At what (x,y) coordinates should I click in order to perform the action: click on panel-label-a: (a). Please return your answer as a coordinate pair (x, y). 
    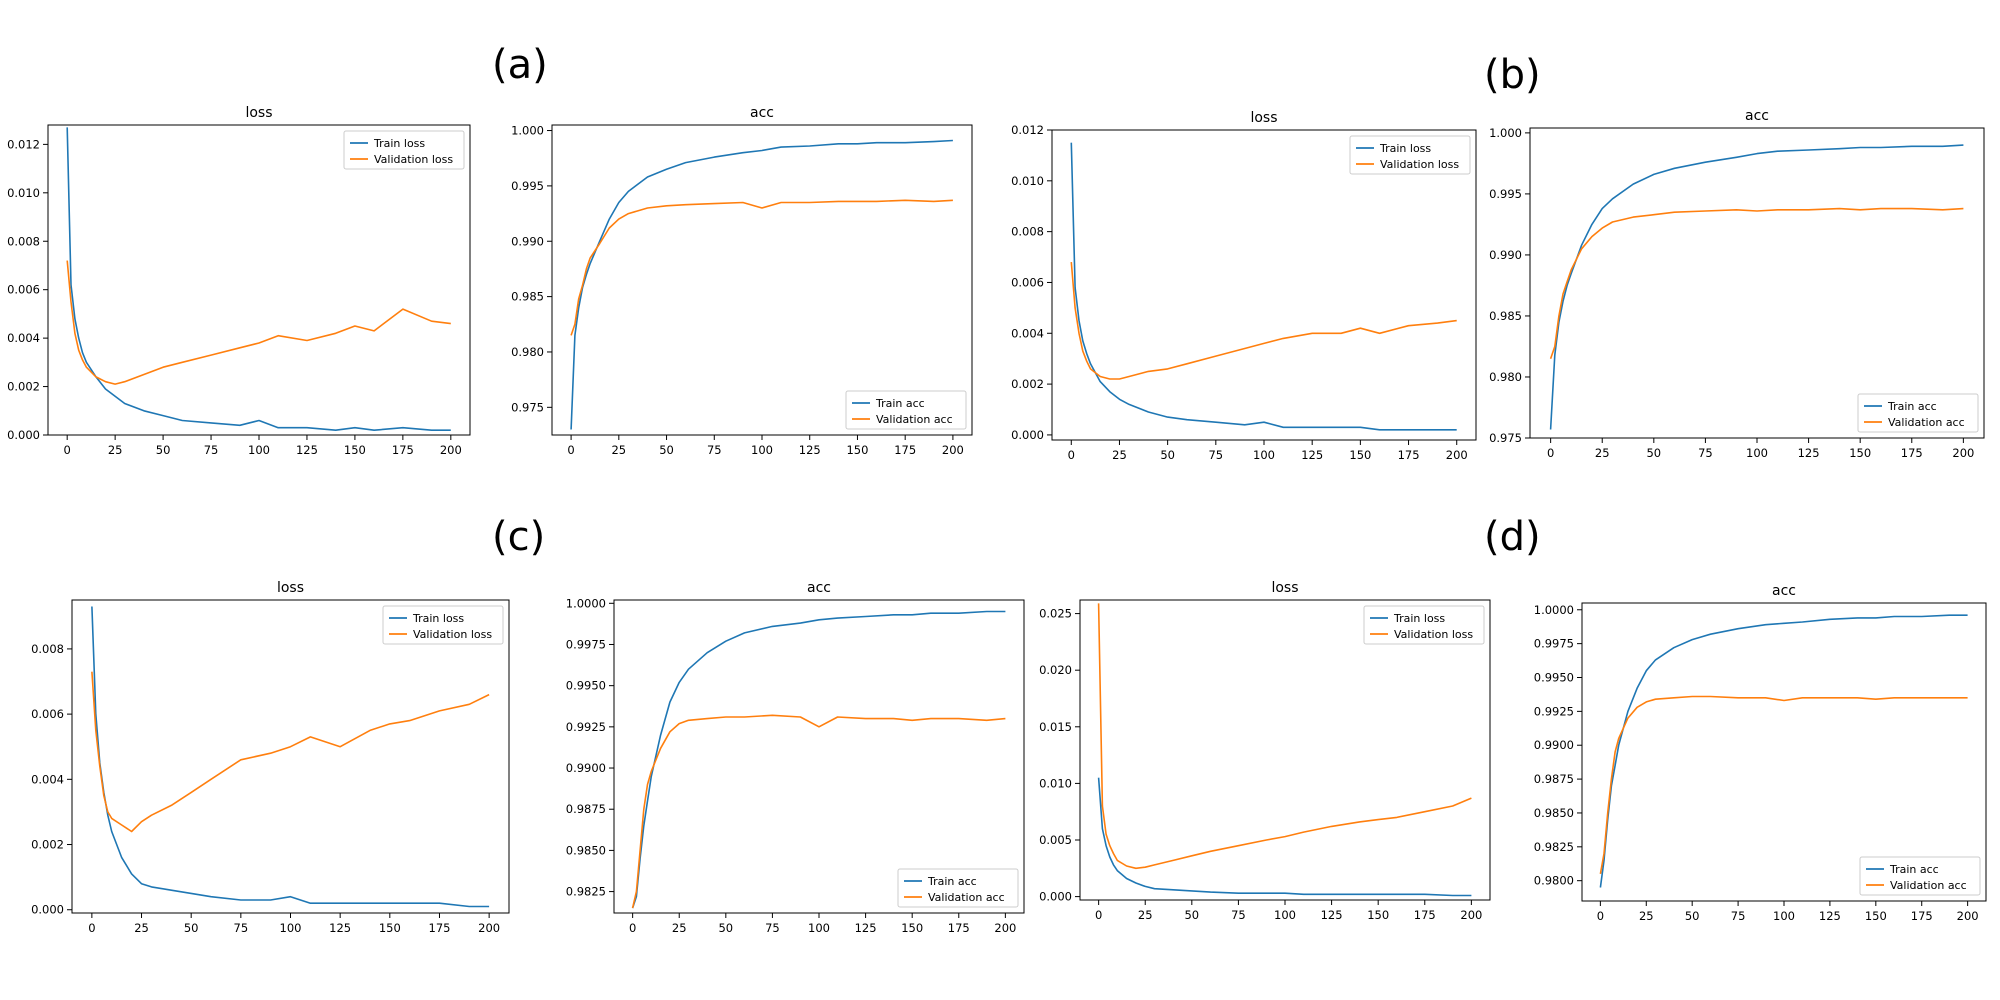
    Looking at the image, I should click on (520, 65).